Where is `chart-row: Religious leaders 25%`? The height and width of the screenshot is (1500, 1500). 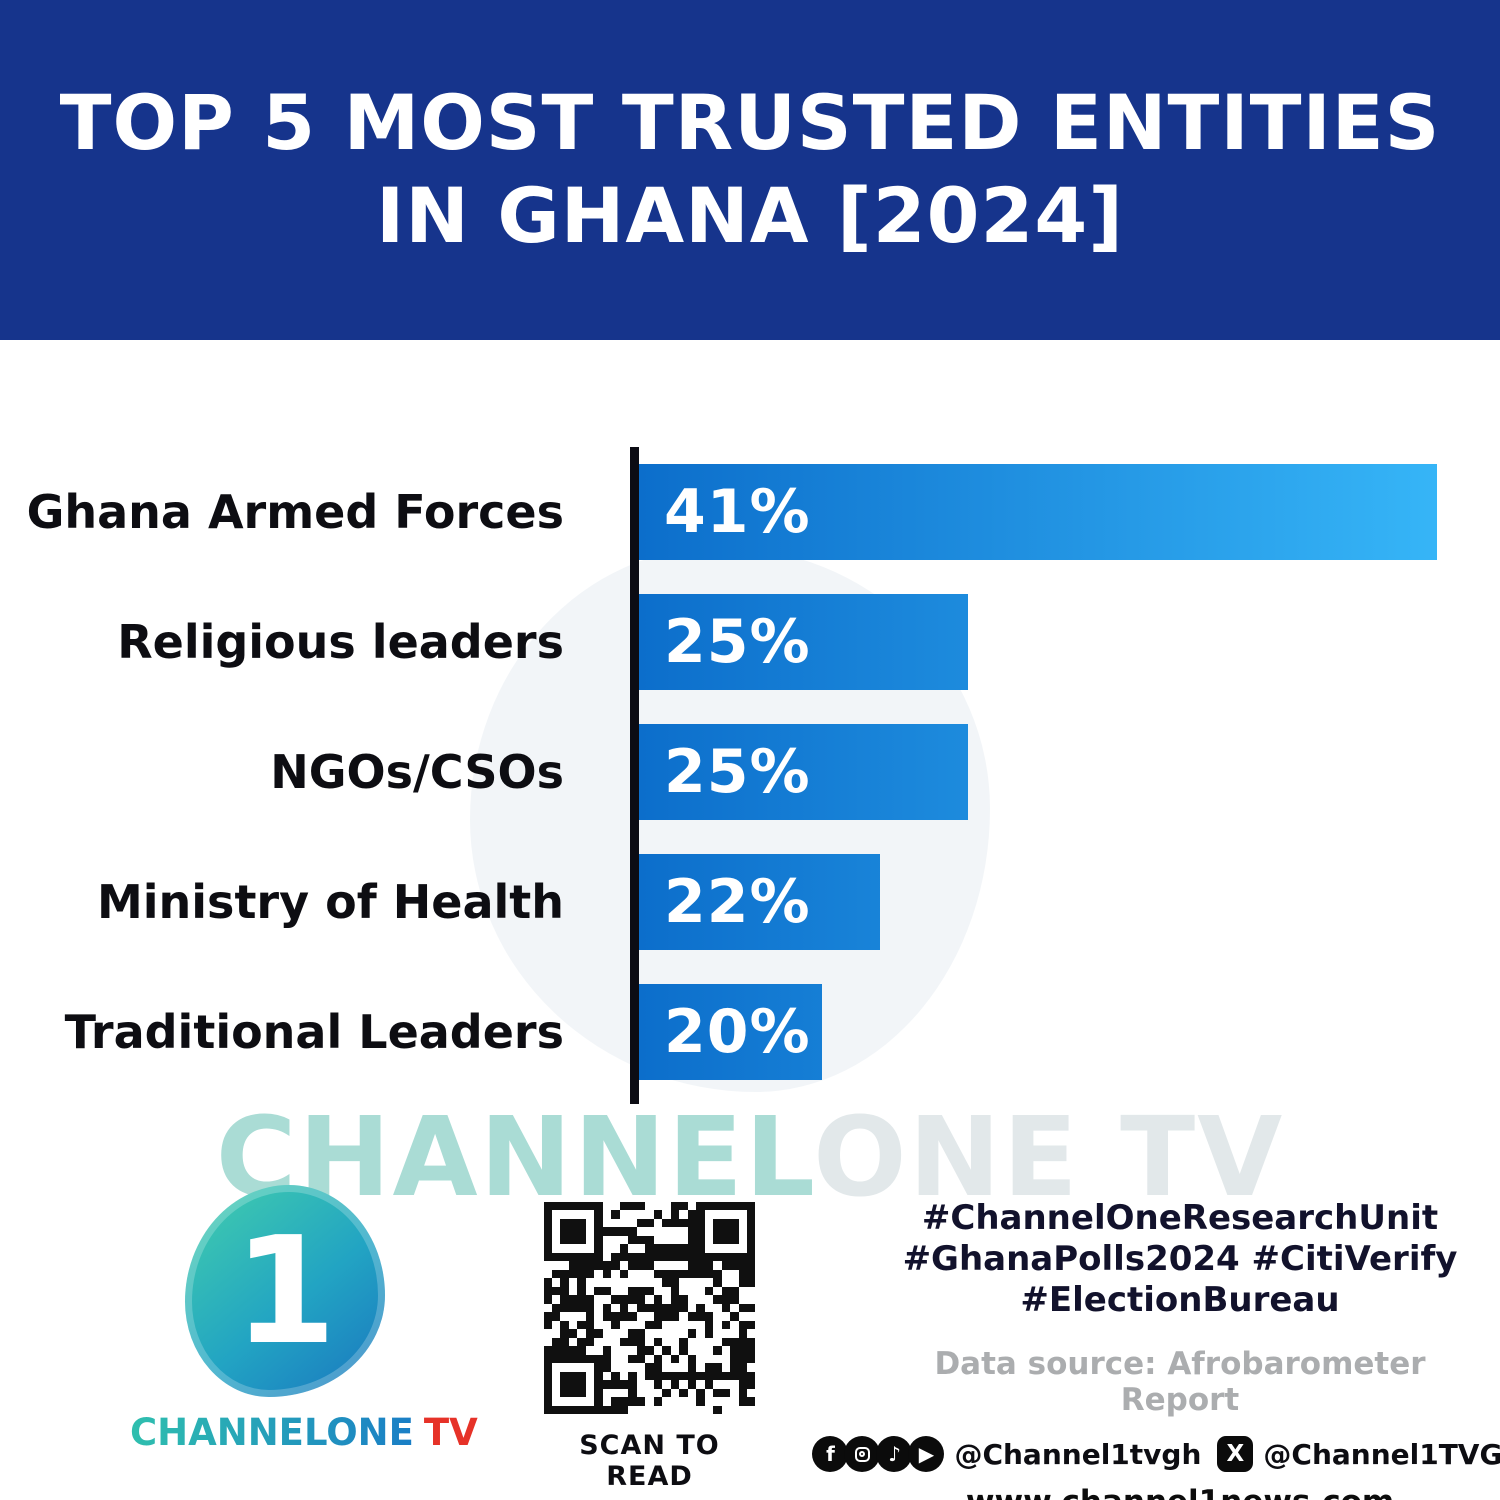 chart-row: Religious leaders 25% is located at coordinates (750, 642).